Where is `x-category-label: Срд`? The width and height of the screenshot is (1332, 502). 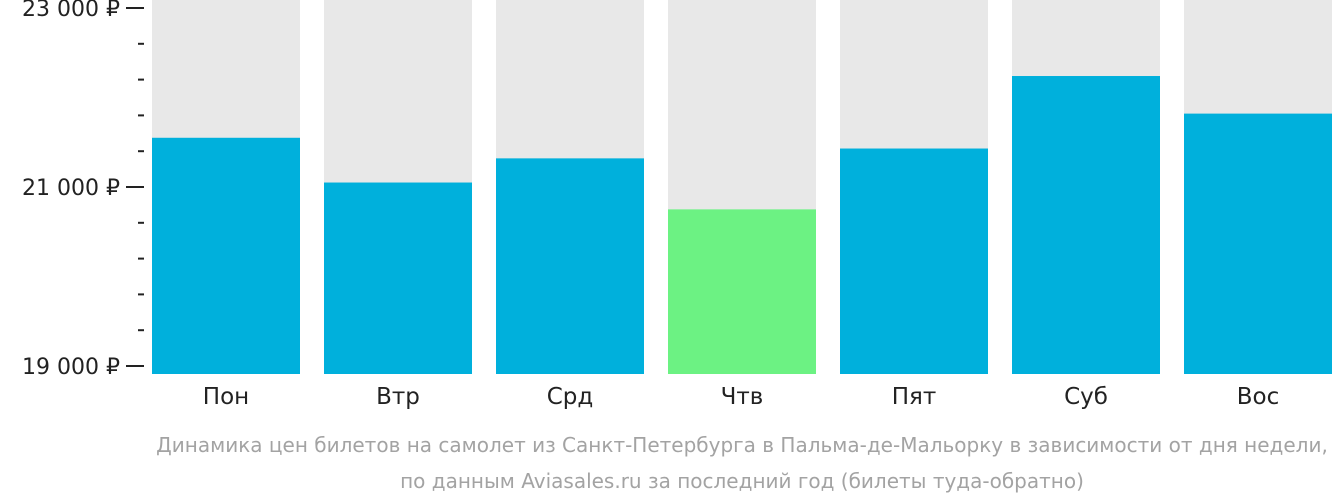 x-category-label: Срд is located at coordinates (570, 397).